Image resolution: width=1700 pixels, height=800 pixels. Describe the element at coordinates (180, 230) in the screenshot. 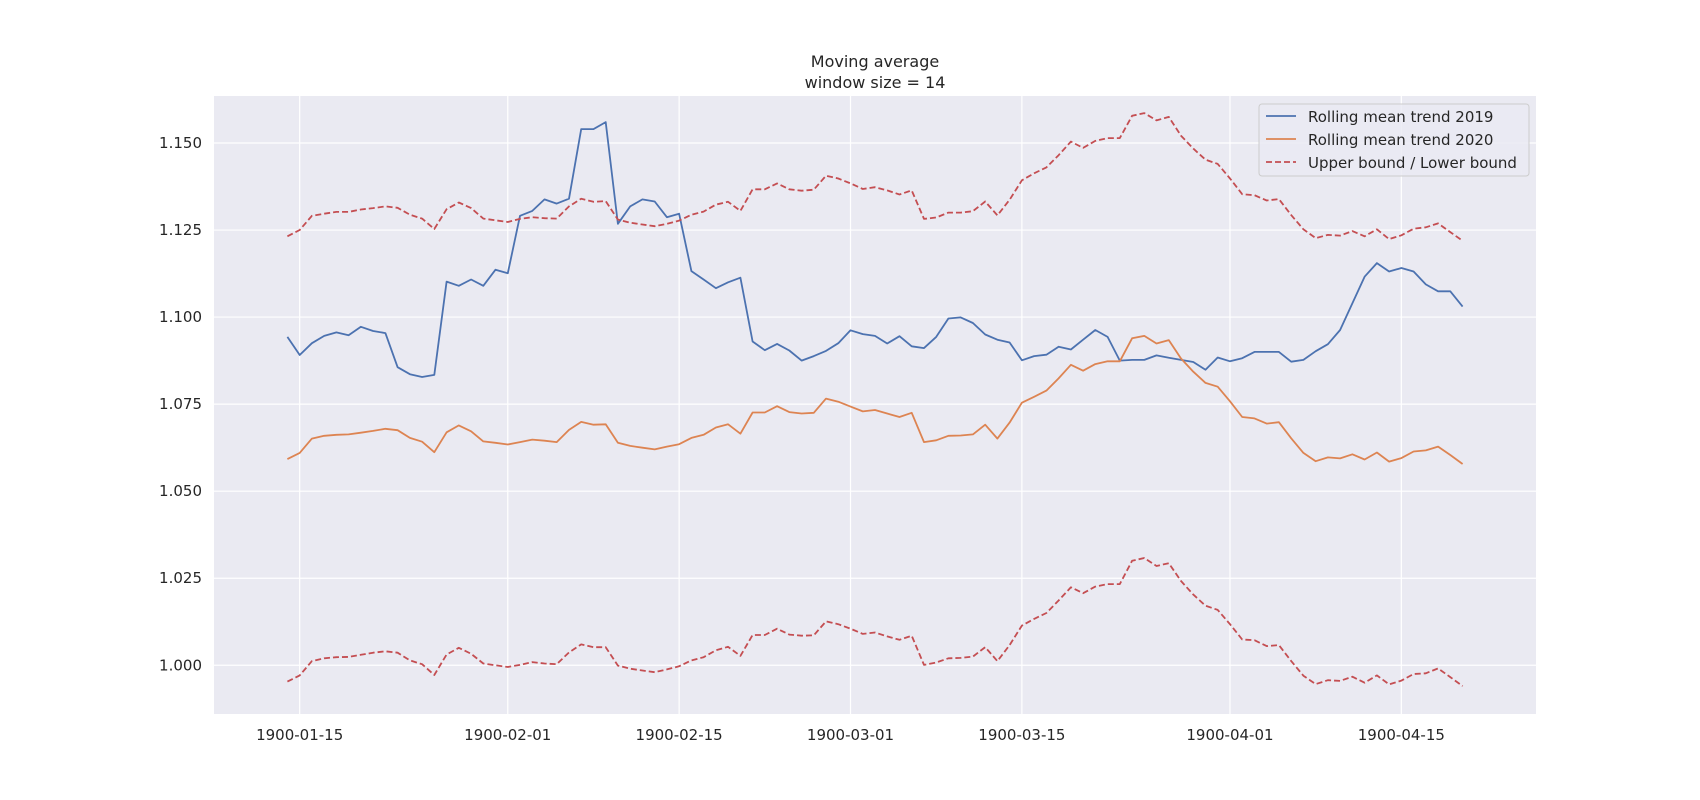

I see `y-tick-label: 1.125` at that location.